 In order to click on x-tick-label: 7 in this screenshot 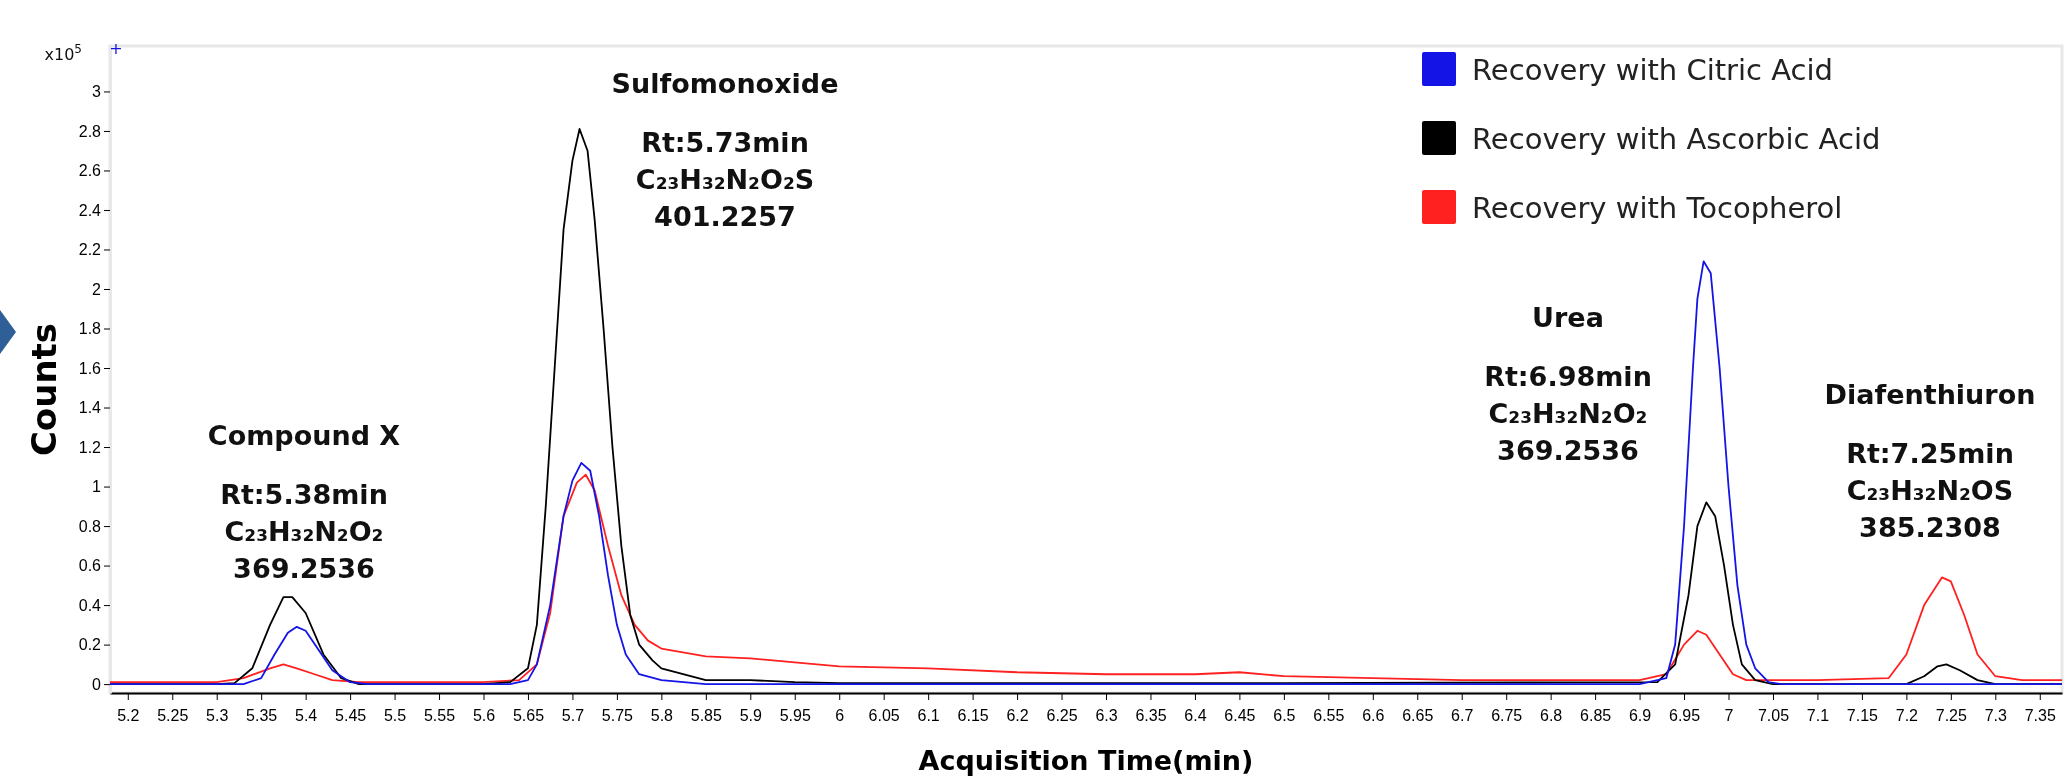, I will do `click(1729, 715)`.